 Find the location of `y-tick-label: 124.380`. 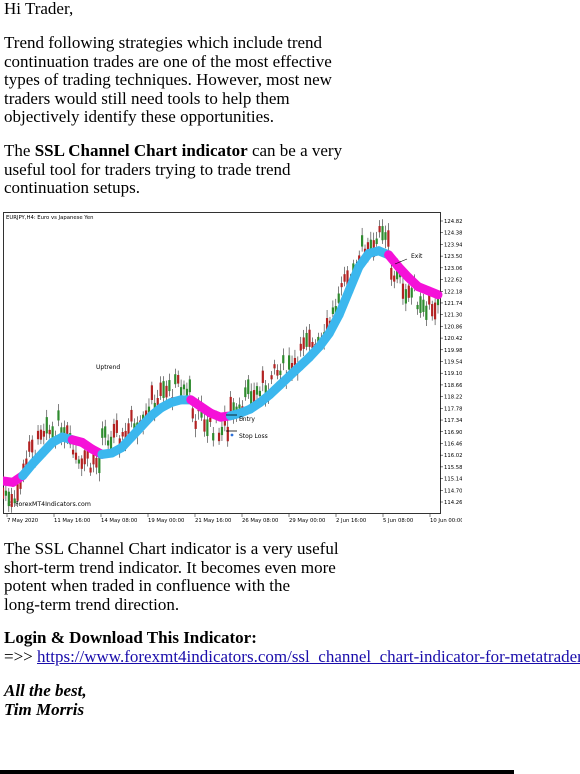

y-tick-label: 124.380 is located at coordinates (453, 234).